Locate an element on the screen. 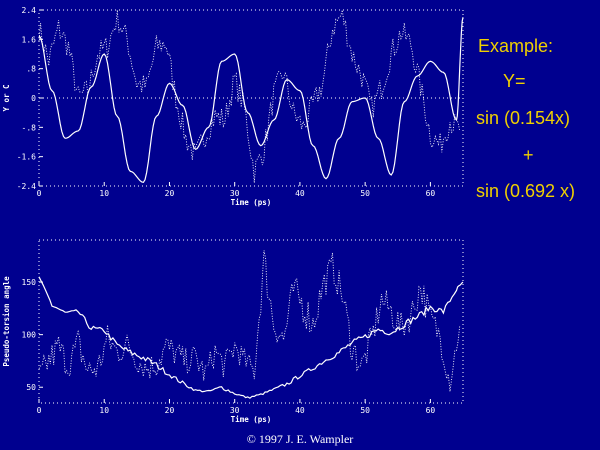  top-y-tick-label: 2.4 is located at coordinates (29, 10).